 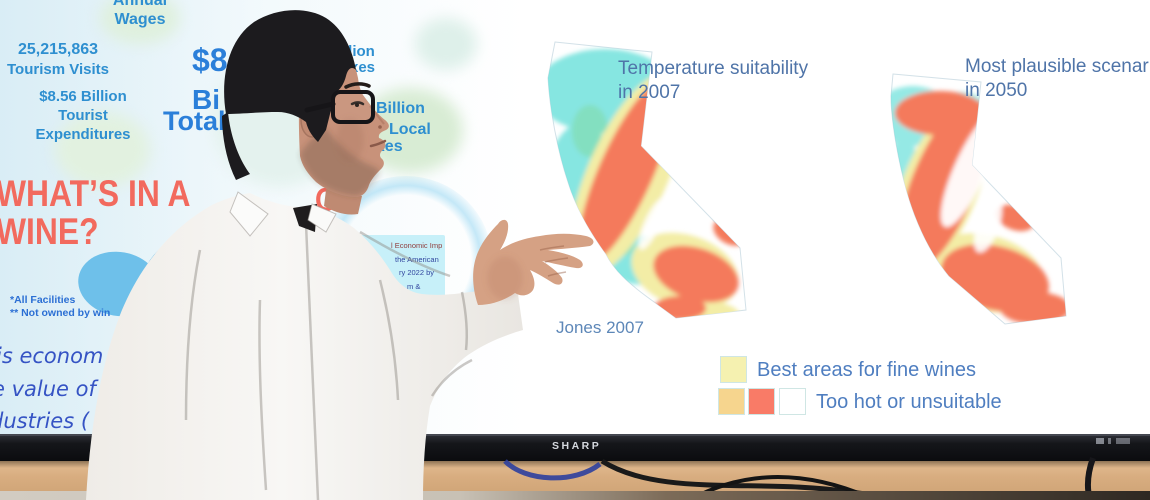 I want to click on tv-bezel-highlight, so click(x=575, y=435).